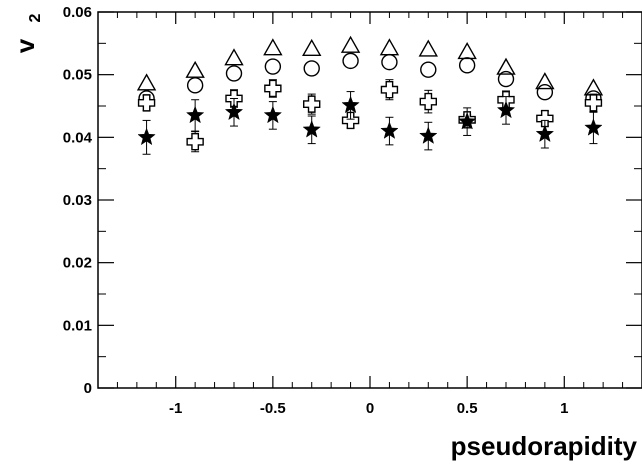  Describe the element at coordinates (544, 446) in the screenshot. I see `x-axis-title: pseudorapidity` at that location.